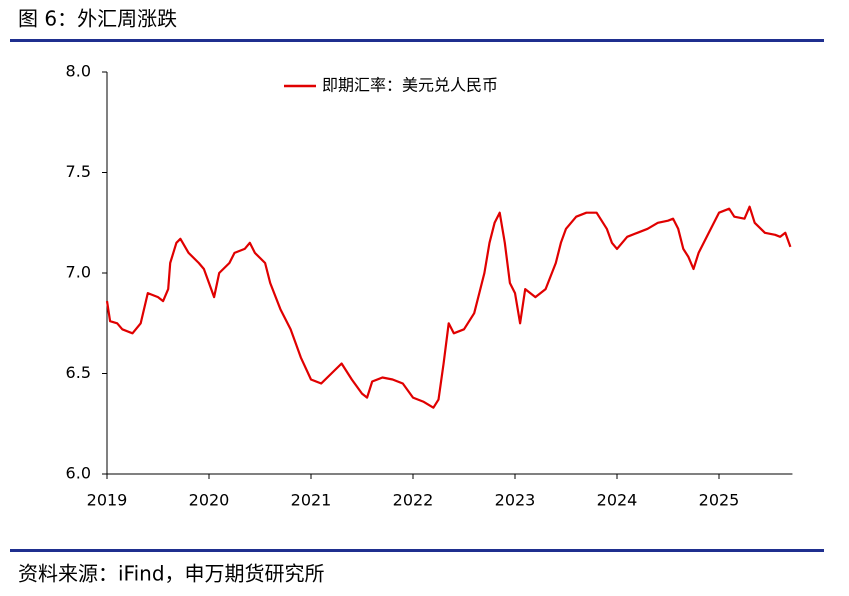 The height and width of the screenshot is (596, 849). What do you see at coordinates (311, 500) in the screenshot?
I see `x-tick-label: 2021` at bounding box center [311, 500].